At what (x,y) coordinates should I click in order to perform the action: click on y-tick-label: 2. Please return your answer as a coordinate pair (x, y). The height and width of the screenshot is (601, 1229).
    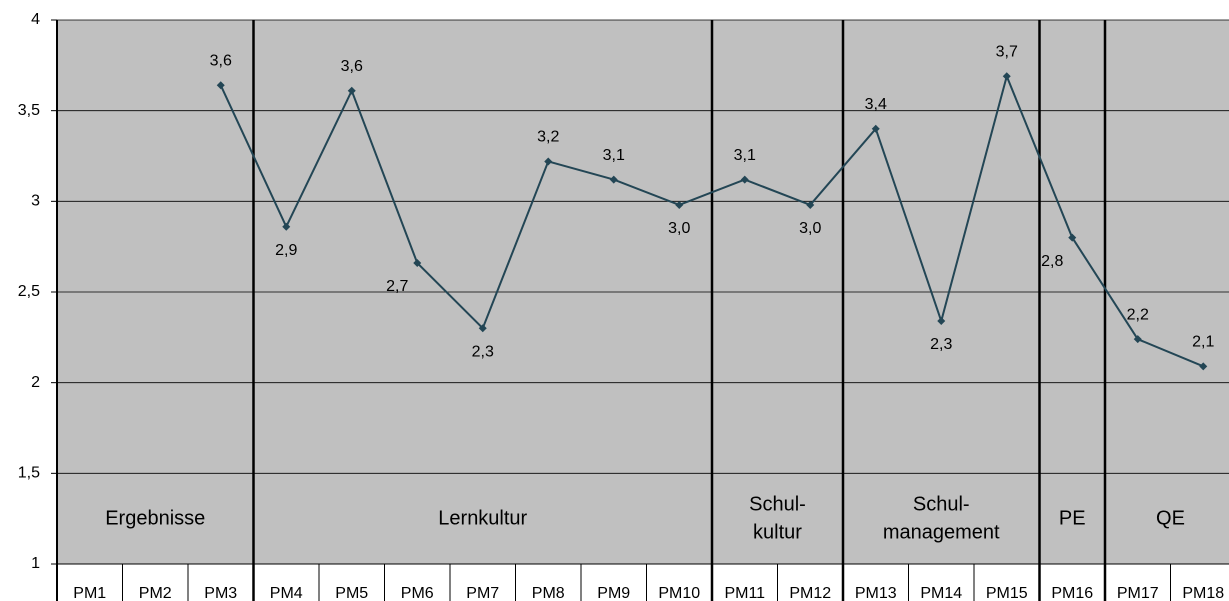
    Looking at the image, I should click on (35, 382).